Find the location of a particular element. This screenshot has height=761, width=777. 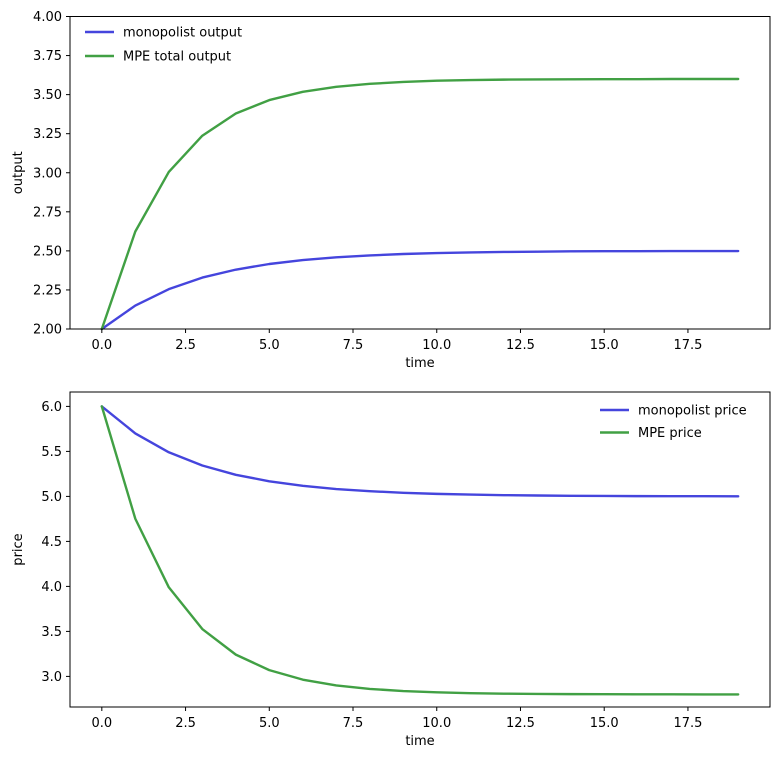

legend-label-monopolist-output: monopolist output is located at coordinates (182, 33).